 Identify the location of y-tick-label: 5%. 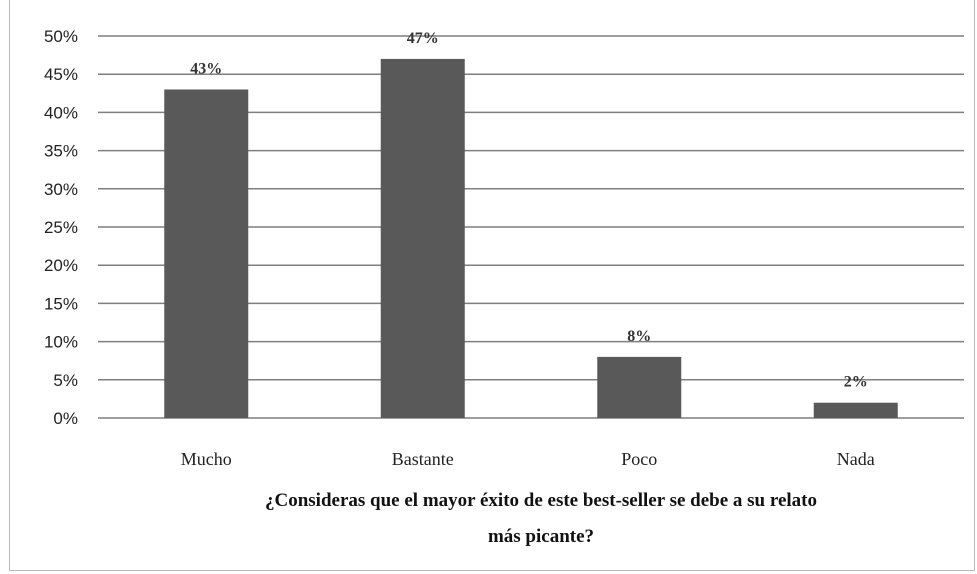
(65, 380).